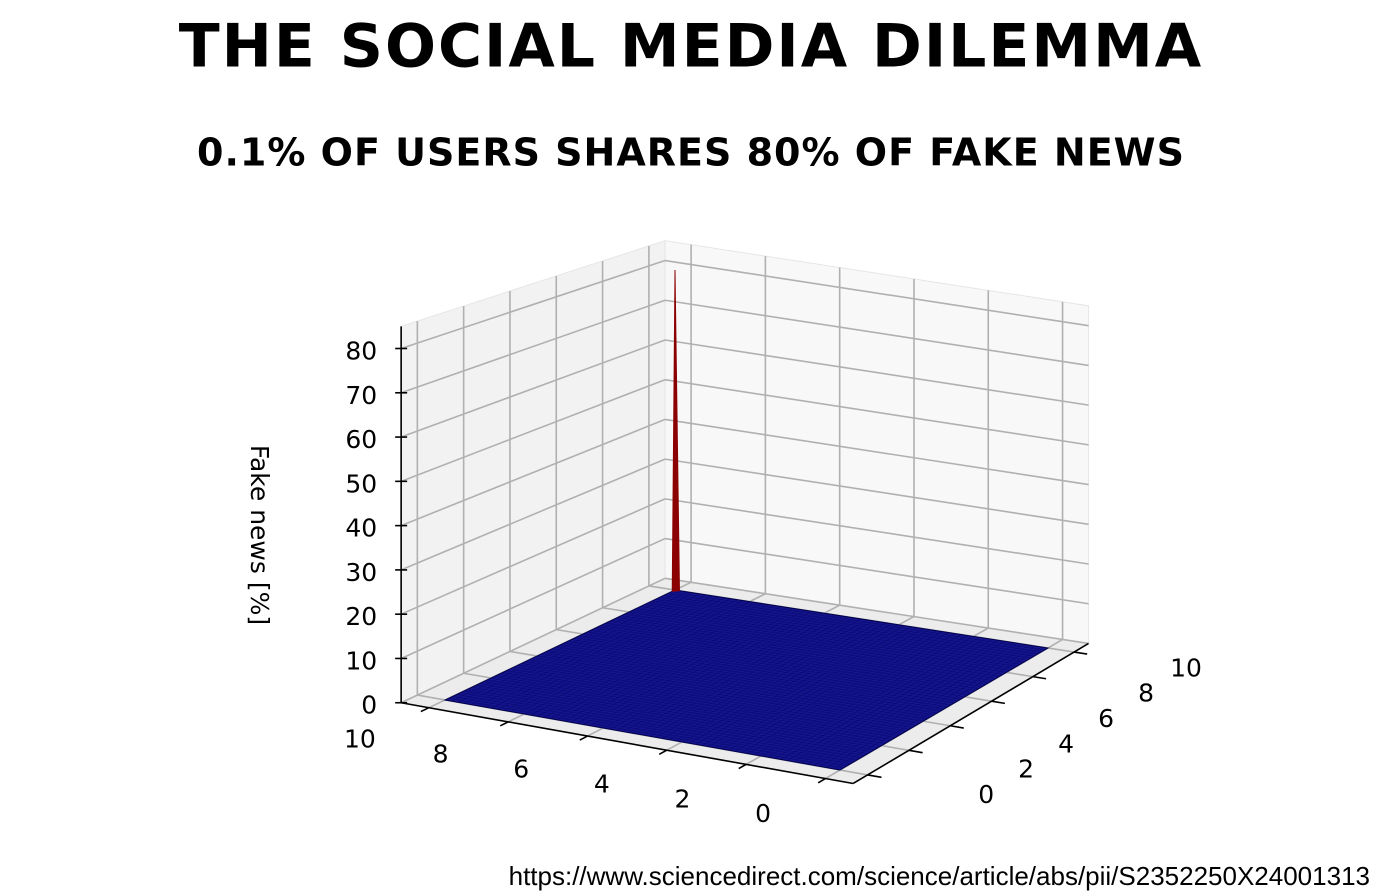  What do you see at coordinates (1106, 718) in the screenshot?
I see `y-tick-label: 6` at bounding box center [1106, 718].